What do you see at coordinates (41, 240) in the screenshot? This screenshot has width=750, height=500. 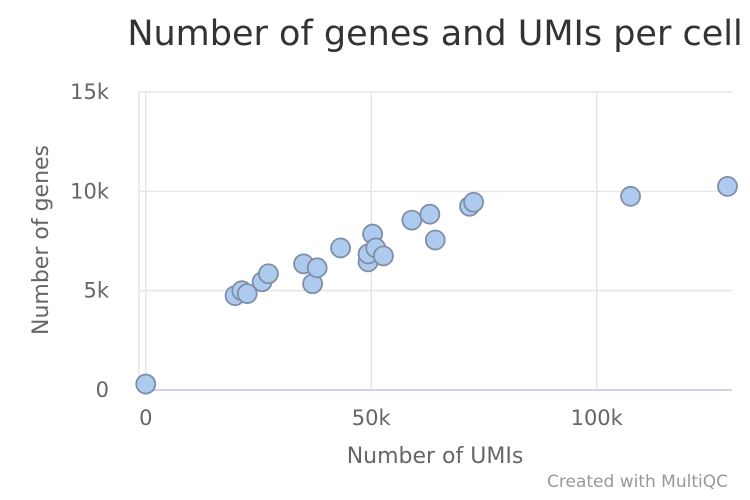 I see `y-axis-title: Number of genes` at bounding box center [41, 240].